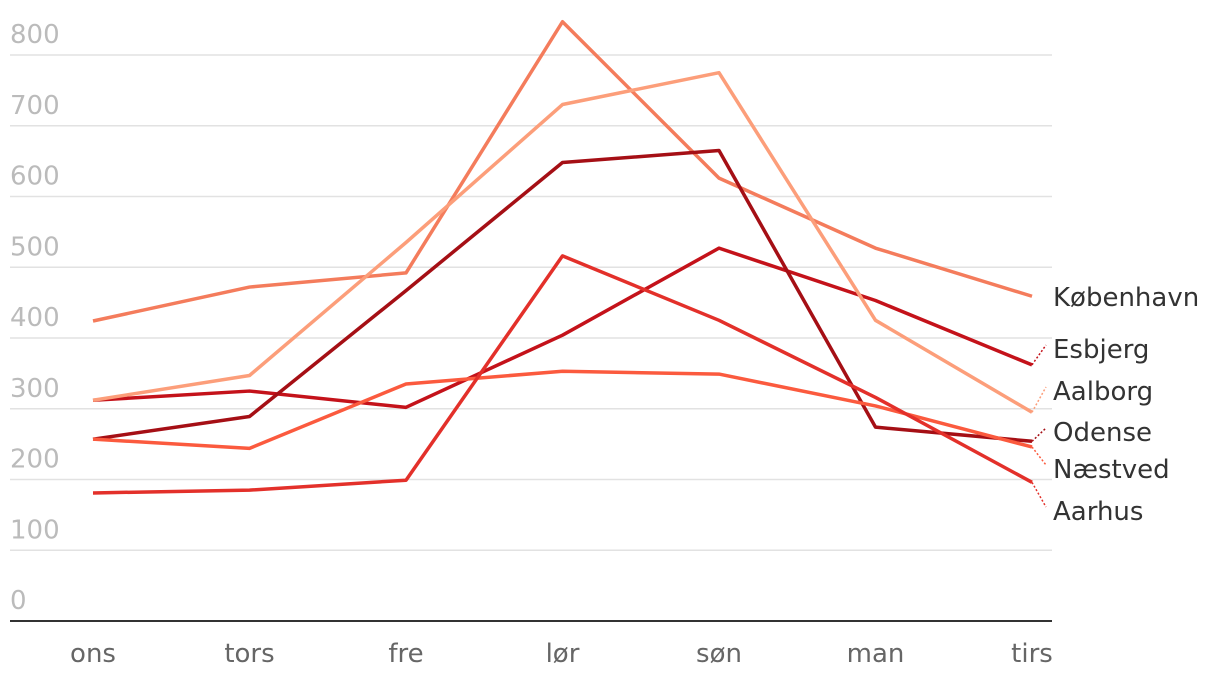 This screenshot has width=1220, height=678. What do you see at coordinates (35, 177) in the screenshot?
I see `y-tick-label: 600` at bounding box center [35, 177].